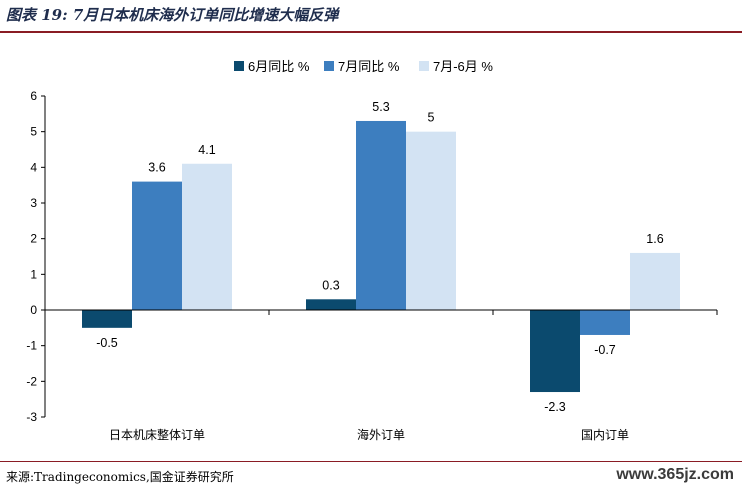  I want to click on data-label-3-3: 1.6, so click(654, 239).